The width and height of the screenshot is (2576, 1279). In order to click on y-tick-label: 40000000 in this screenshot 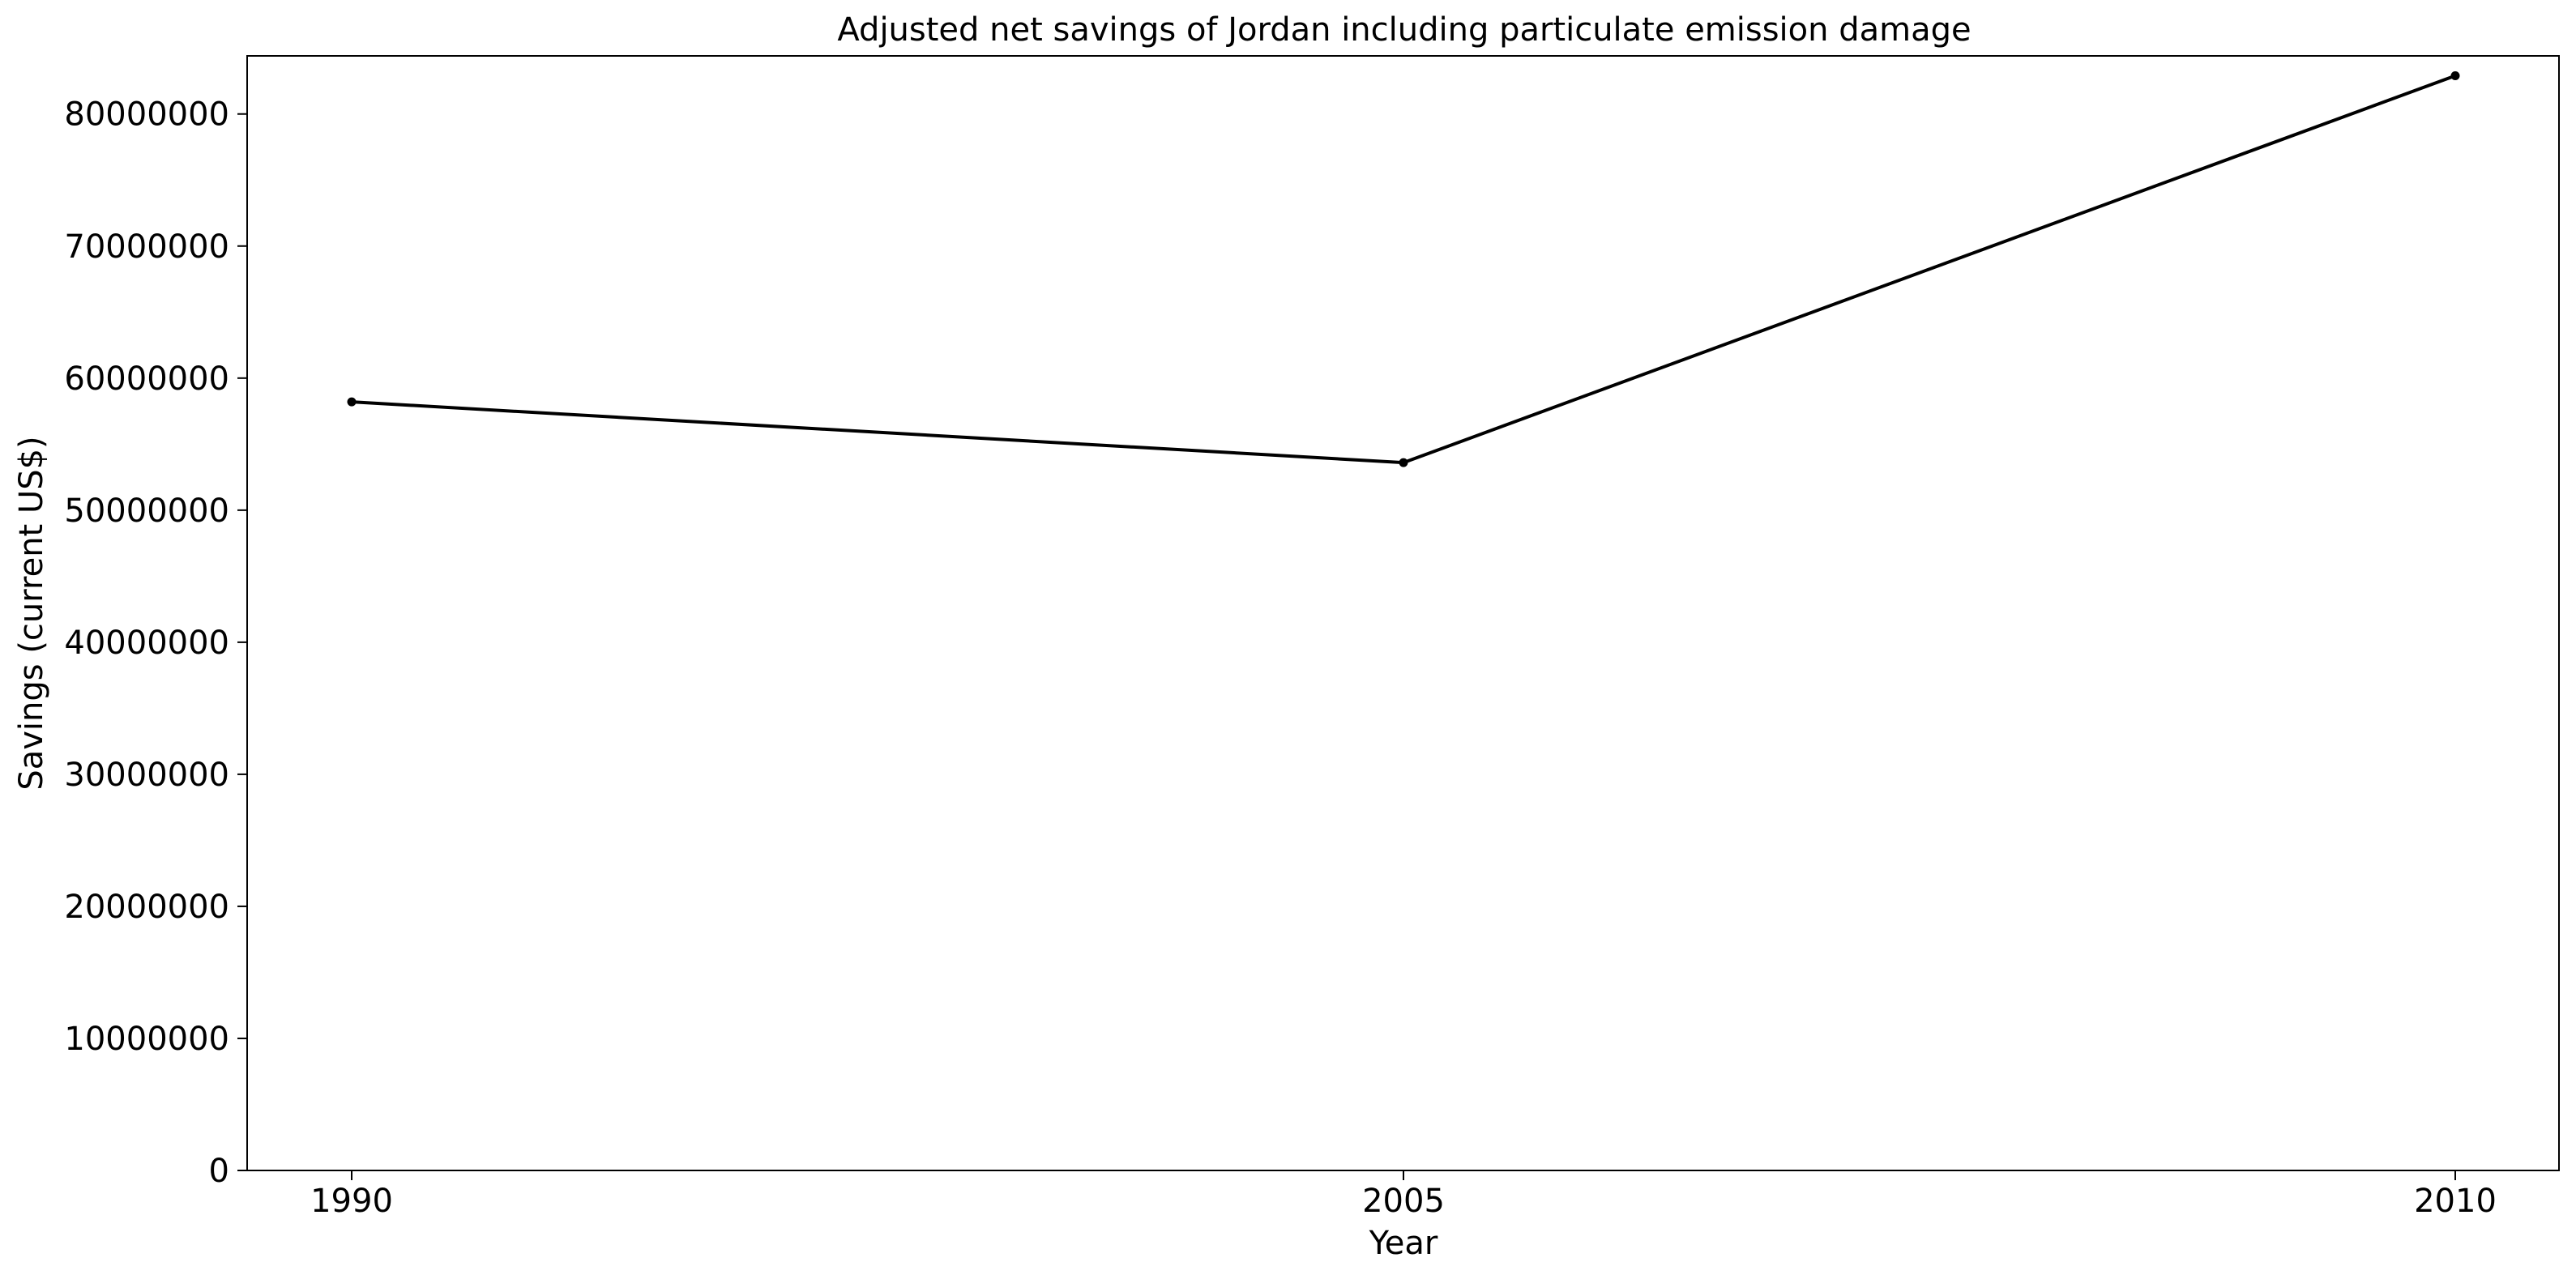, I will do `click(146, 643)`.